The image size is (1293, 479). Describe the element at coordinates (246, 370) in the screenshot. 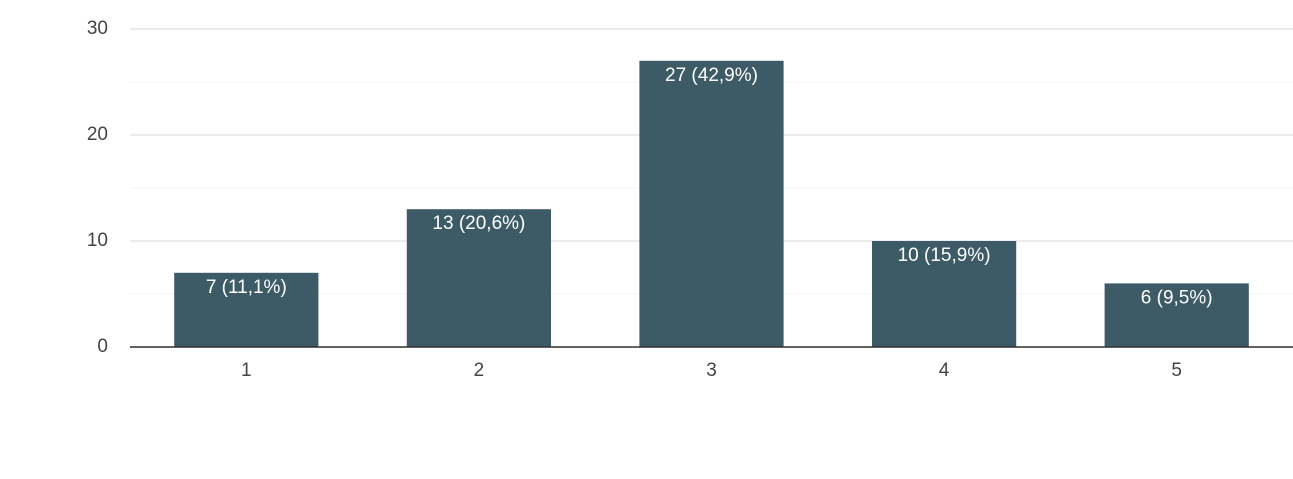

I see `x-tick-label: 1` at that location.